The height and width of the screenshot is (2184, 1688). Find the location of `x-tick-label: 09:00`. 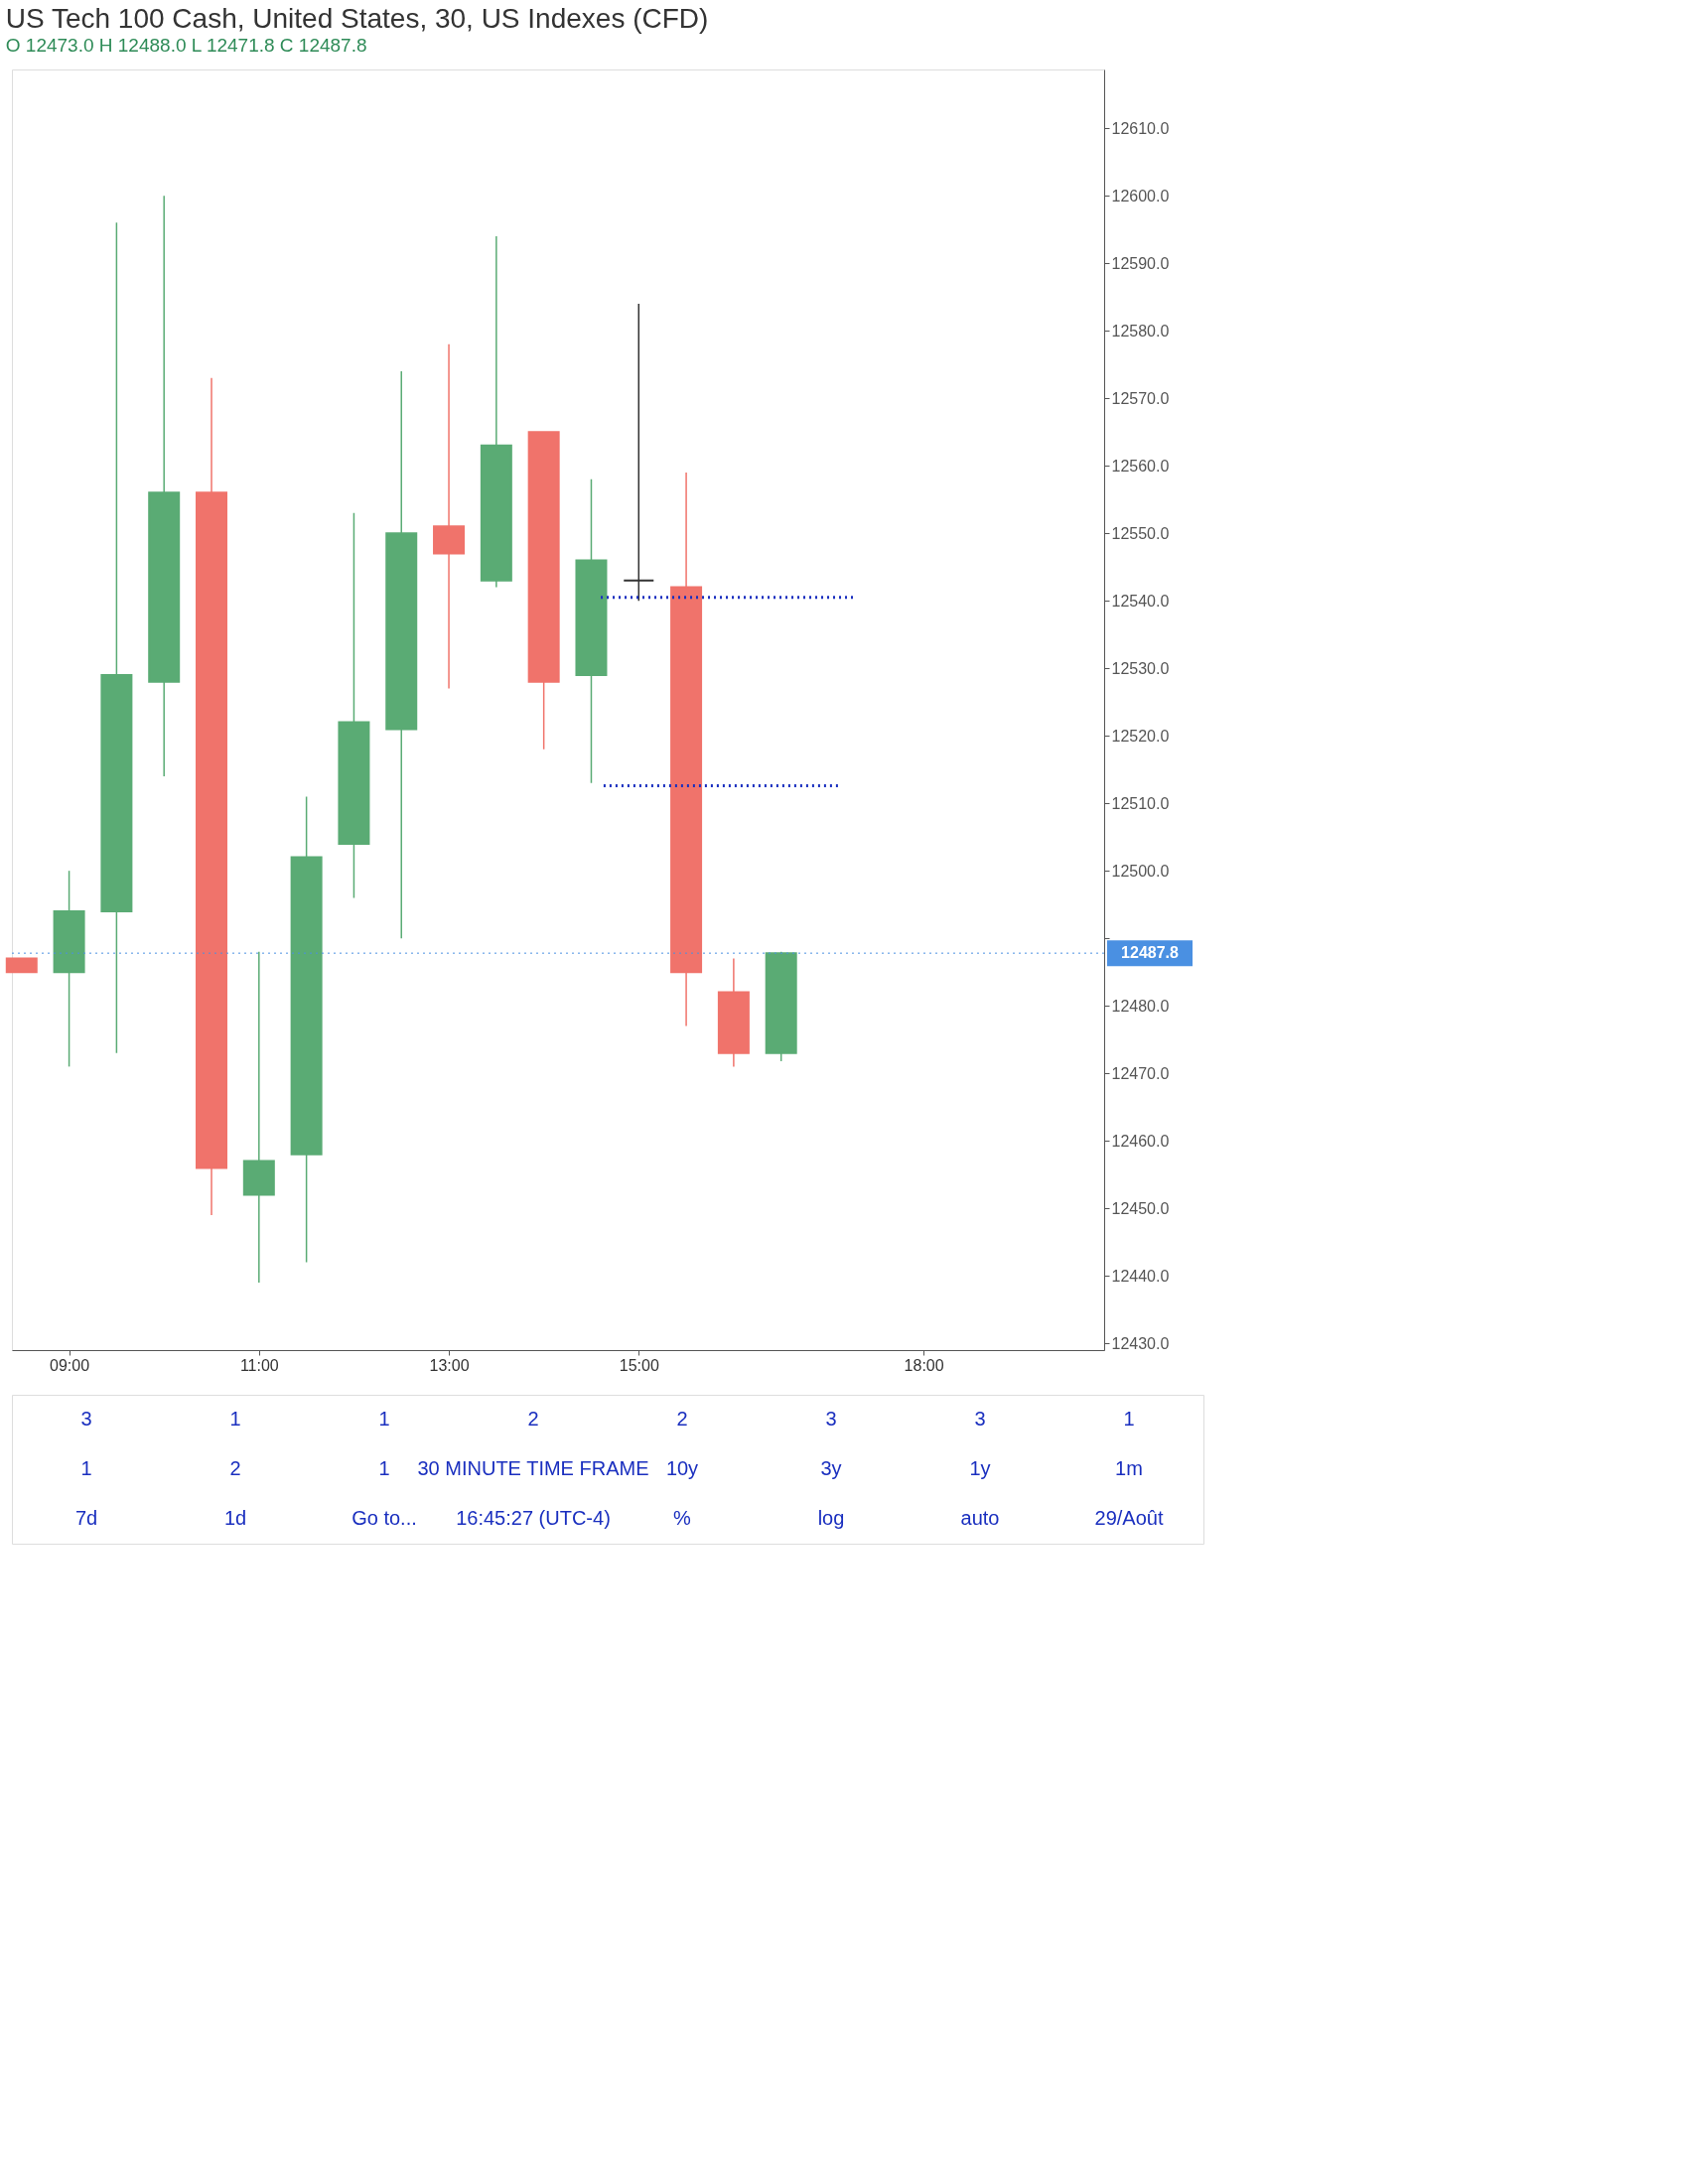

x-tick-label: 09:00 is located at coordinates (70, 1365).